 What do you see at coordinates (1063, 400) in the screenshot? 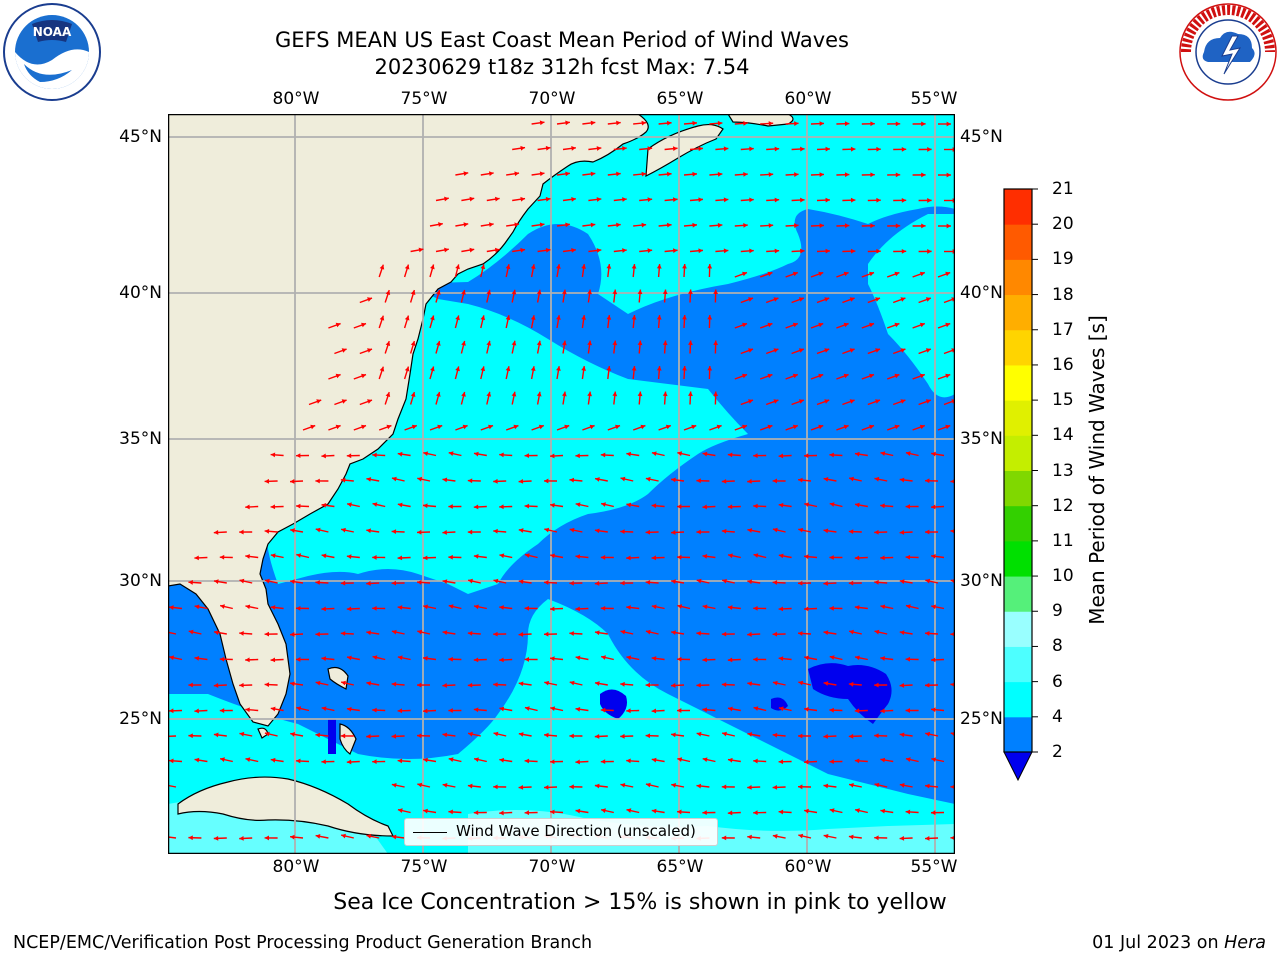
I see `colorbar-level-label: 15` at bounding box center [1063, 400].